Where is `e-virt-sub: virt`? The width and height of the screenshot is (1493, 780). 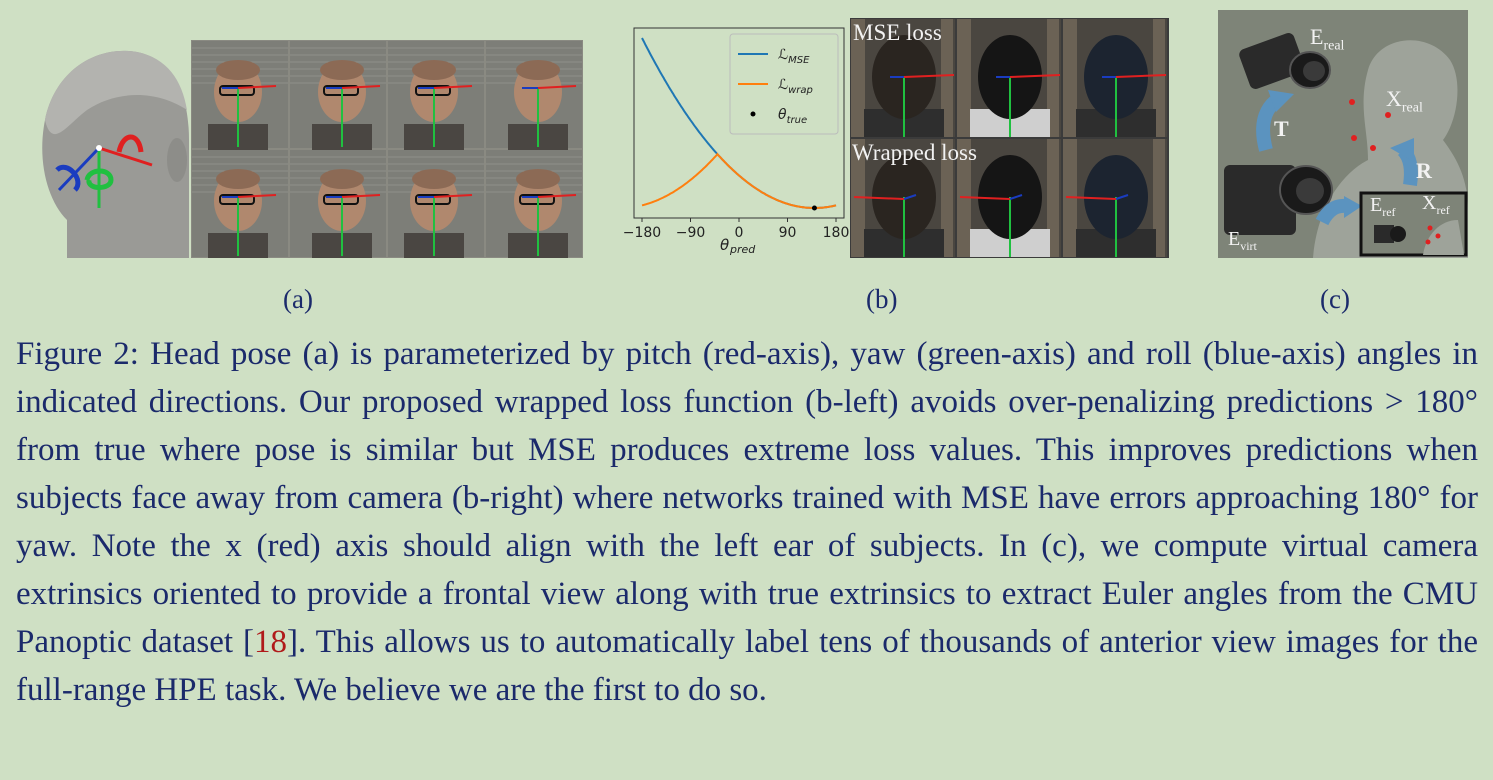 e-virt-sub: virt is located at coordinates (1248, 246).